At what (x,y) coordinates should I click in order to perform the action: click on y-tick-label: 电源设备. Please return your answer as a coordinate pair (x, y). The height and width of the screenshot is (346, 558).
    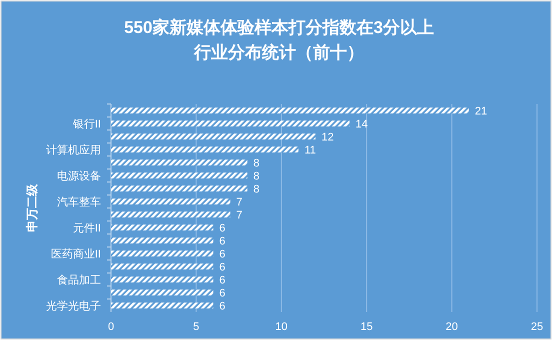
    Looking at the image, I should click on (79, 176).